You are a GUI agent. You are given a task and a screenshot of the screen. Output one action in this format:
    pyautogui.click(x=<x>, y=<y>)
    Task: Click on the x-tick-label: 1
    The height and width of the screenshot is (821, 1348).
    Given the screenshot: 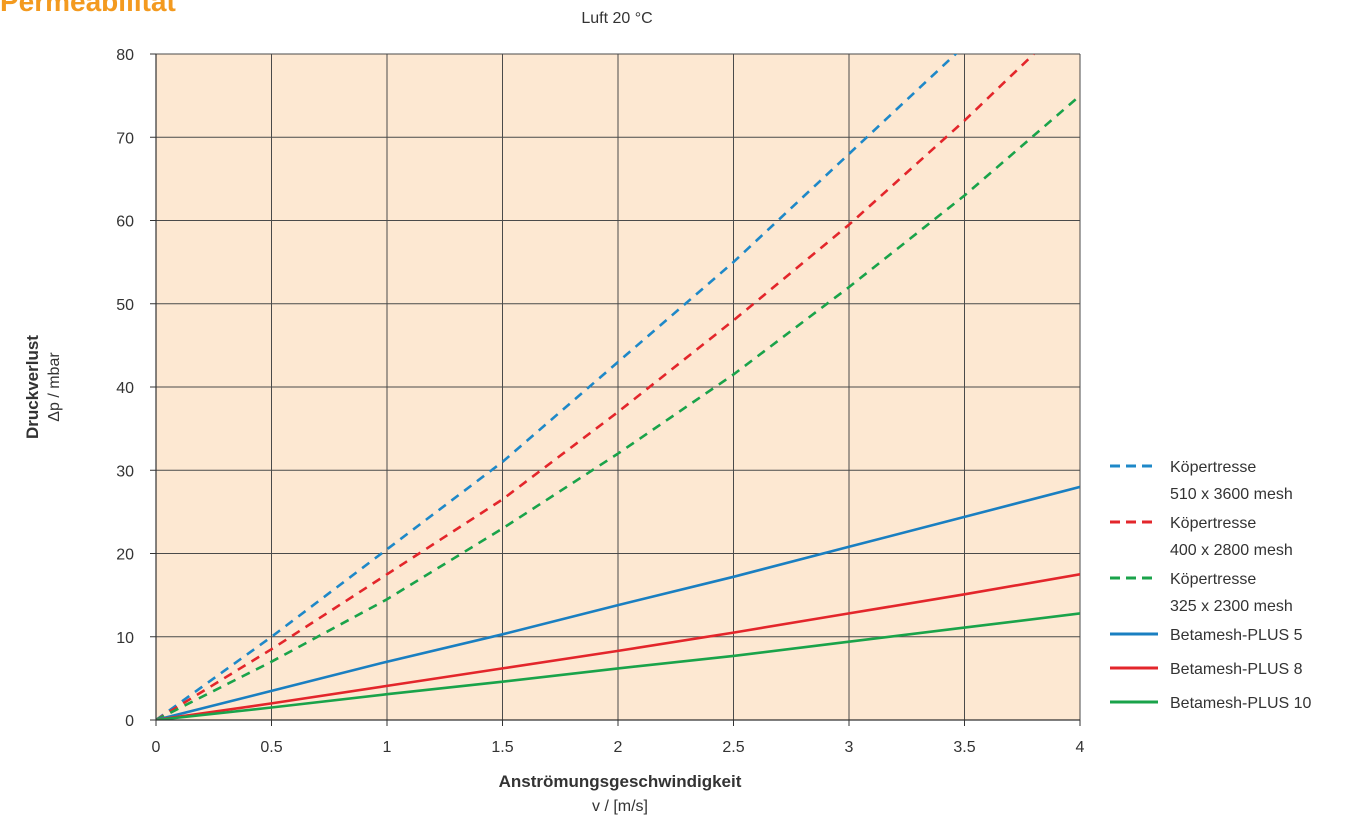 What is the action you would take?
    pyautogui.click(x=387, y=747)
    